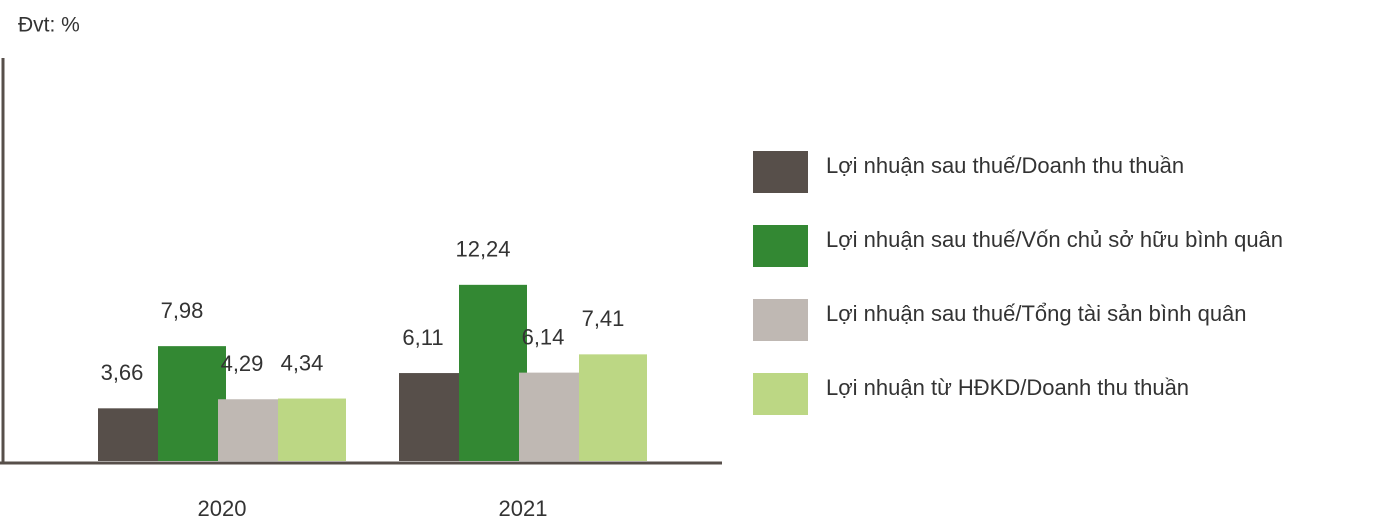  Describe the element at coordinates (122, 372) in the screenshot. I see `value-label: 3,66` at that location.